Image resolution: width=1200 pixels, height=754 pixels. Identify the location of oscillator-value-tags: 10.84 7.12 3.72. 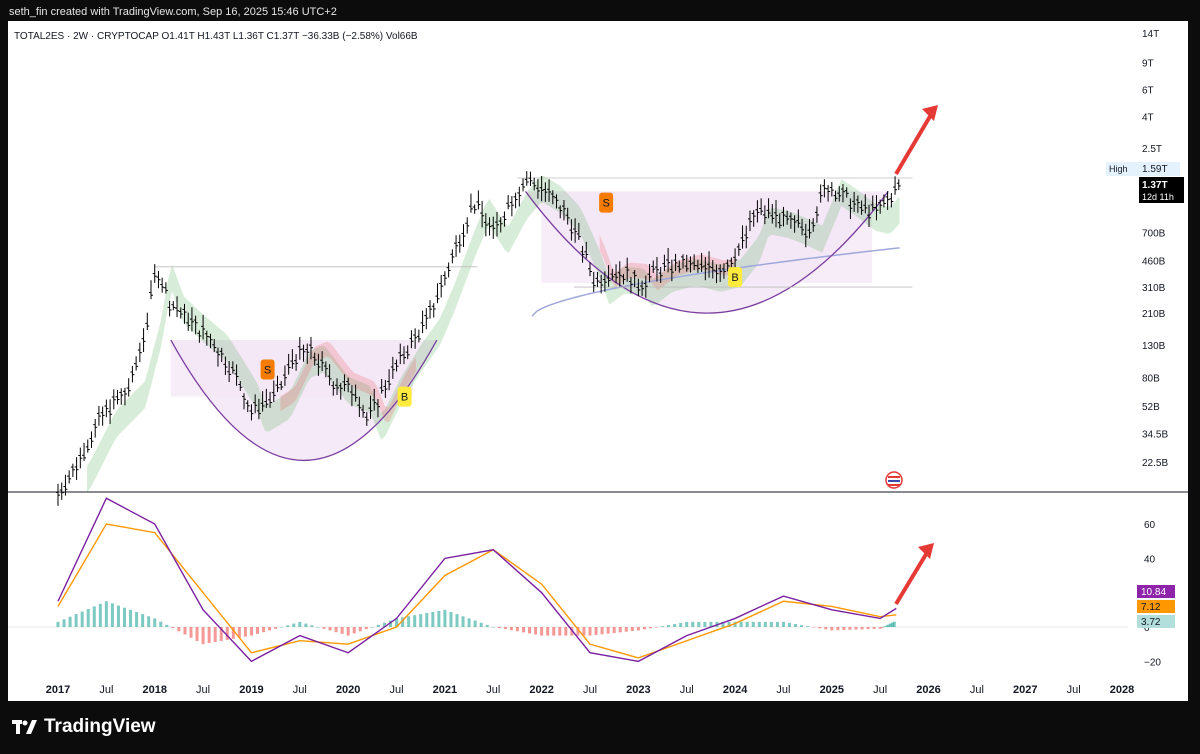
(1156, 606).